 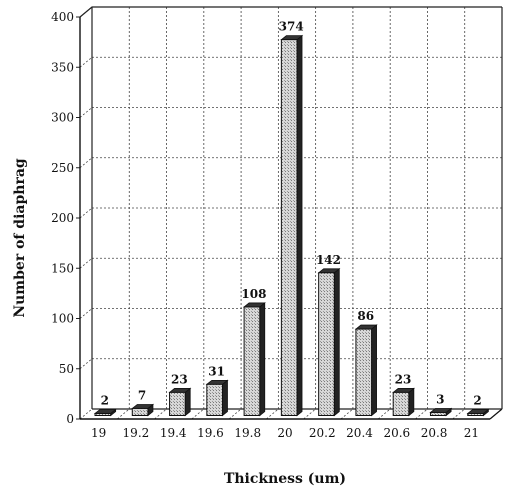 I want to click on y-tick-label: 400, so click(x=62, y=17).